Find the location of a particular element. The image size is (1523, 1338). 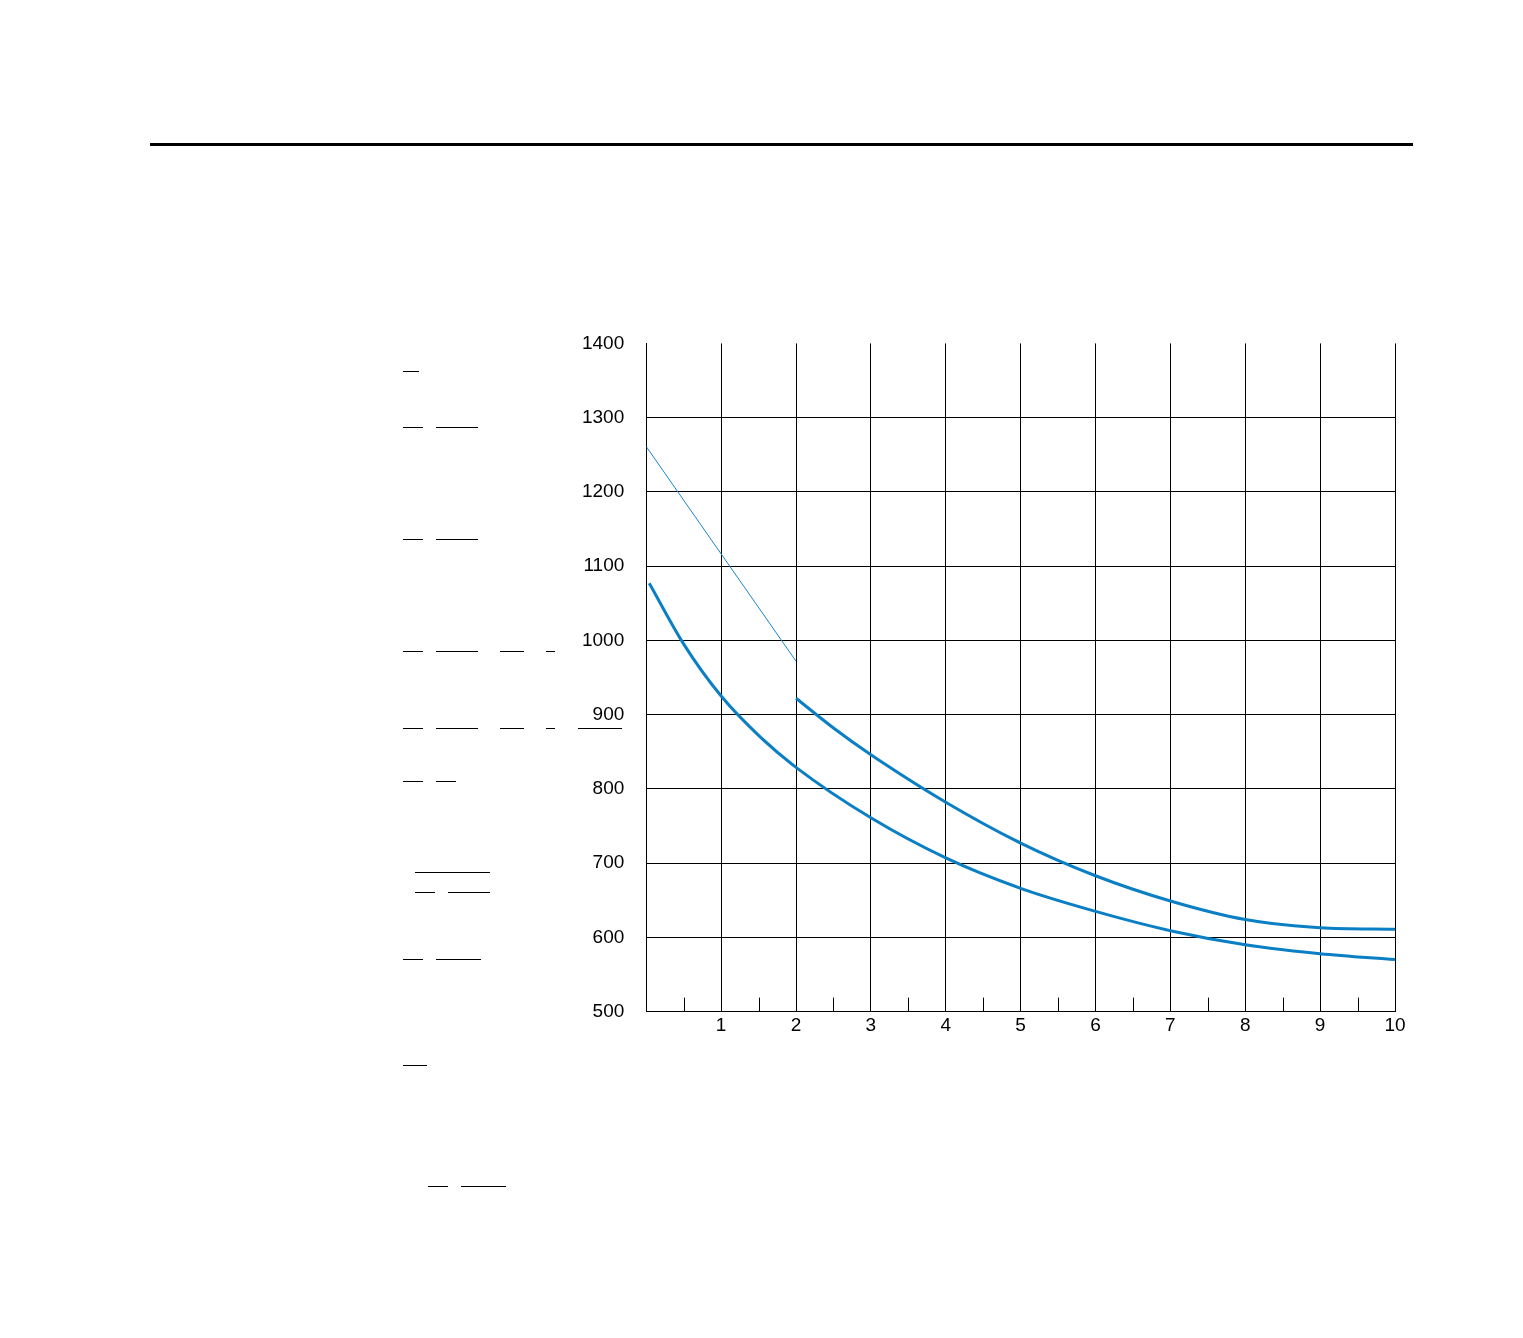

y-tick-label: 1300 is located at coordinates (603, 416).